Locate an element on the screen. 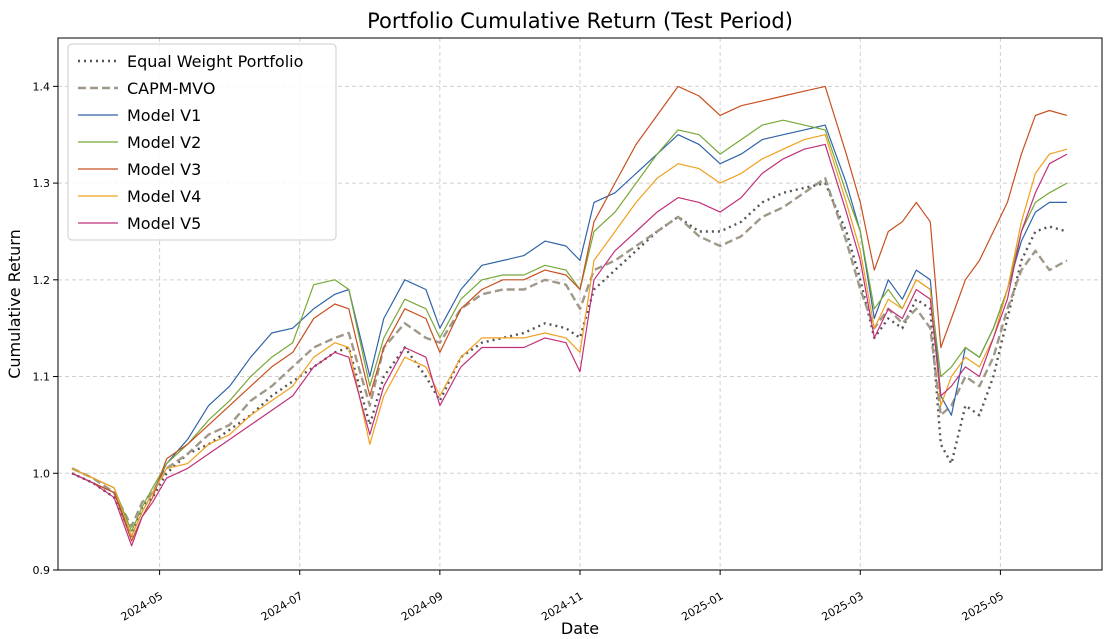 The image size is (1104, 639). legend-label: CAPM-MVO is located at coordinates (171, 88).